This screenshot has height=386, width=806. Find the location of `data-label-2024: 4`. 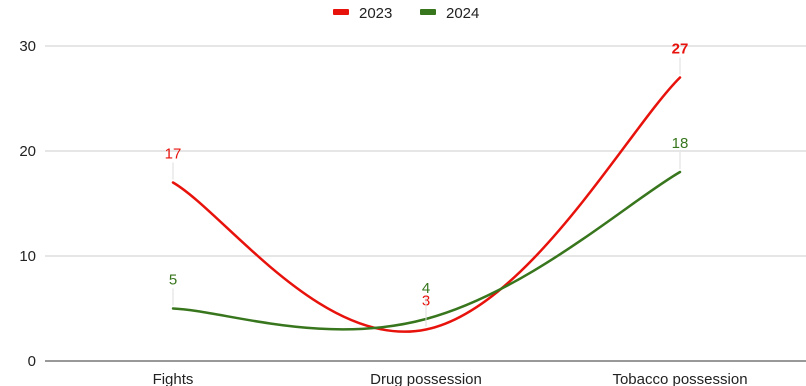

data-label-2024: 4 is located at coordinates (426, 288).